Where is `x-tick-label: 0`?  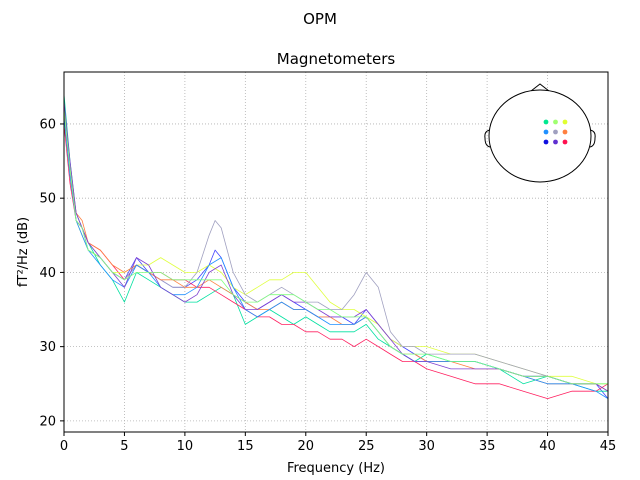
x-tick-label: 0 is located at coordinates (64, 446).